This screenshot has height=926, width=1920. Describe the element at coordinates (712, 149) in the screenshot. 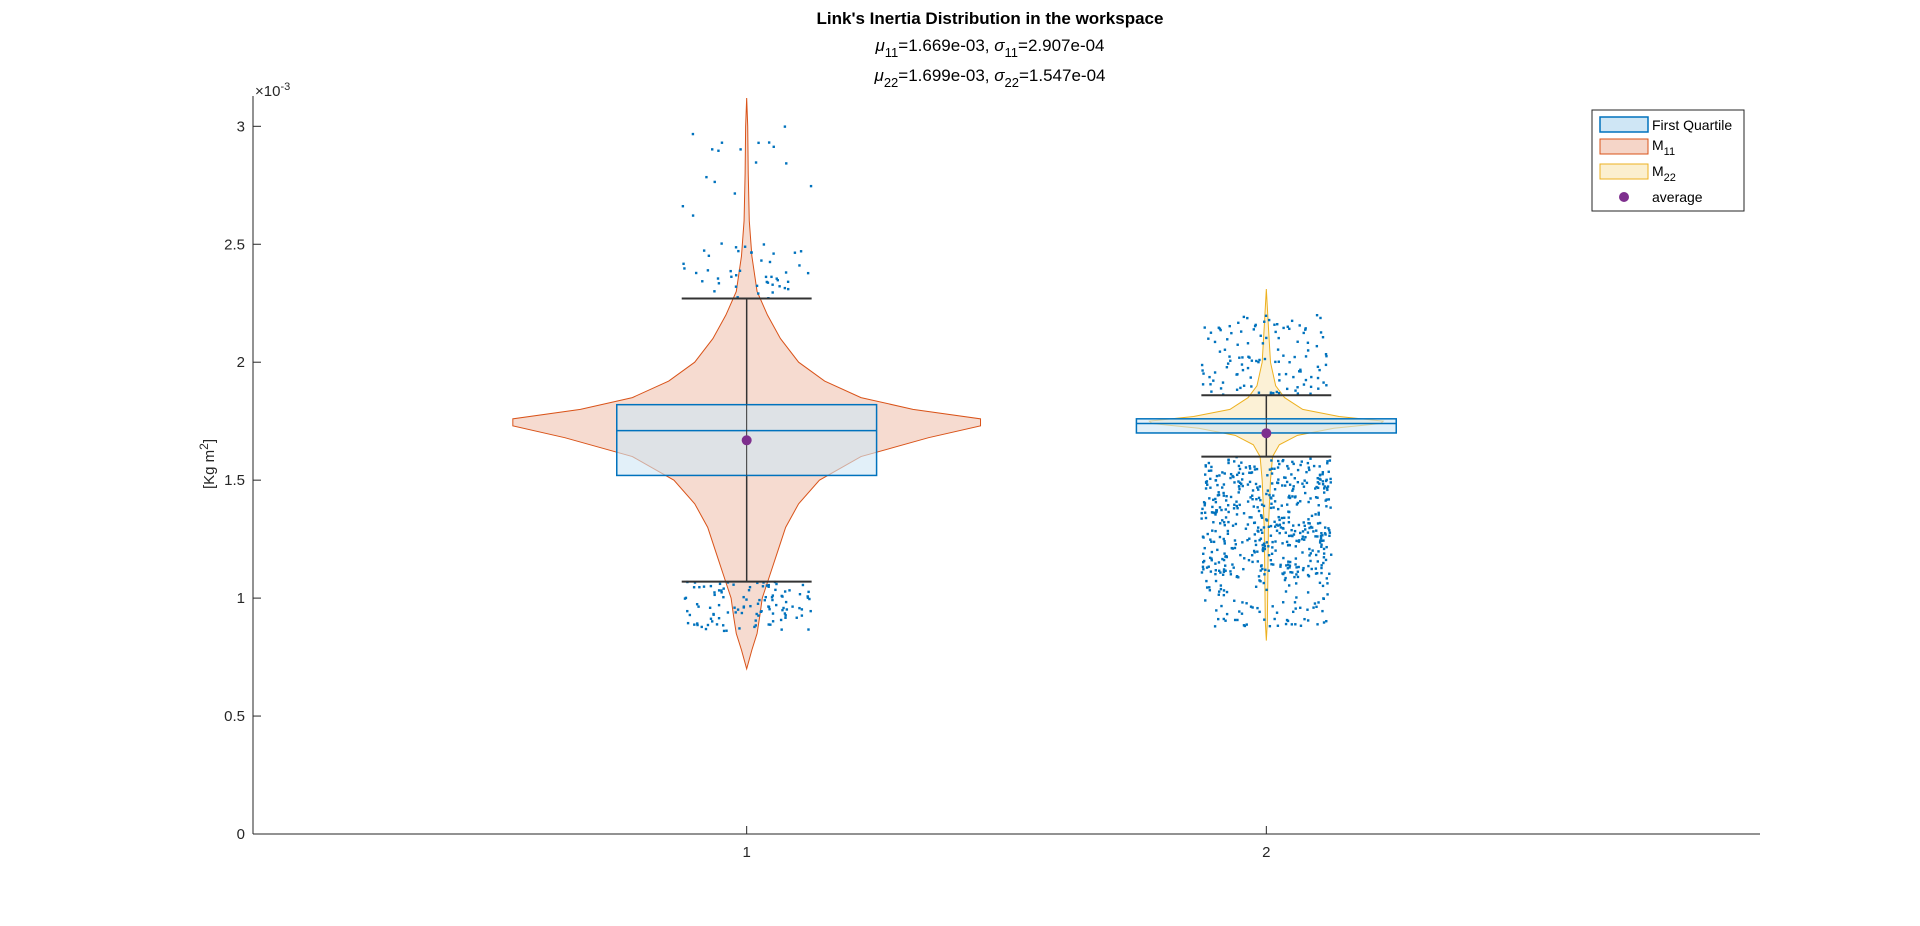

I see `data-point-s1-high-sparse` at that location.